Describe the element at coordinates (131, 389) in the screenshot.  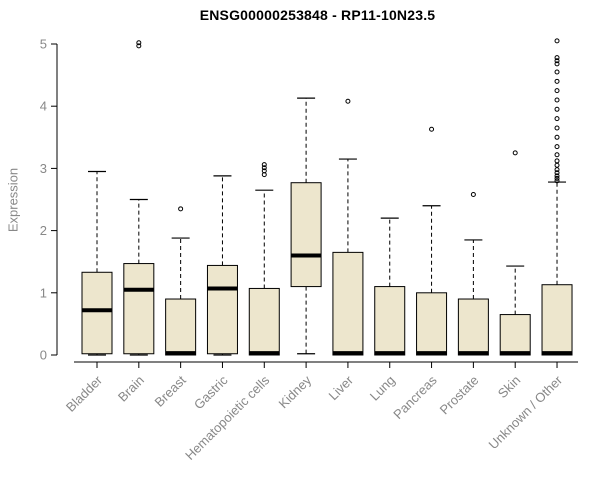
I see `x-category-label: Brain` at that location.